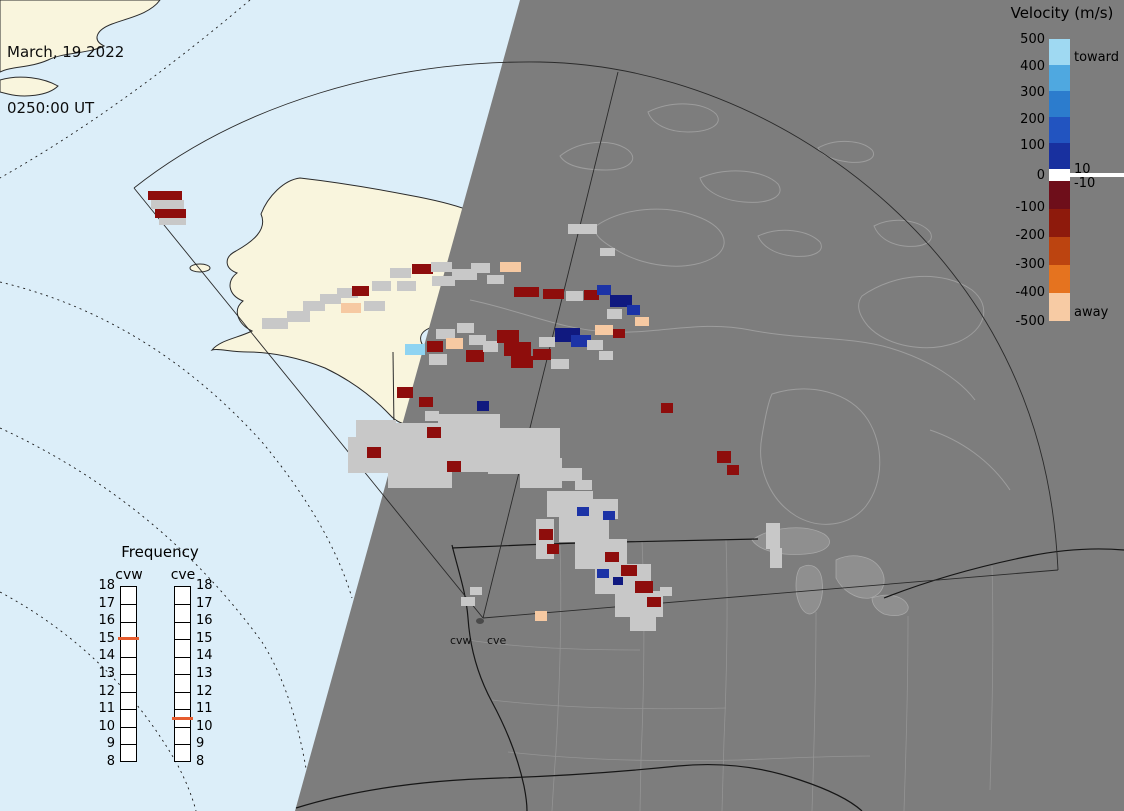  Describe the element at coordinates (65, 80) in the screenshot. I see `date-time-block: March, 19 2022 0250:00 UT` at that location.